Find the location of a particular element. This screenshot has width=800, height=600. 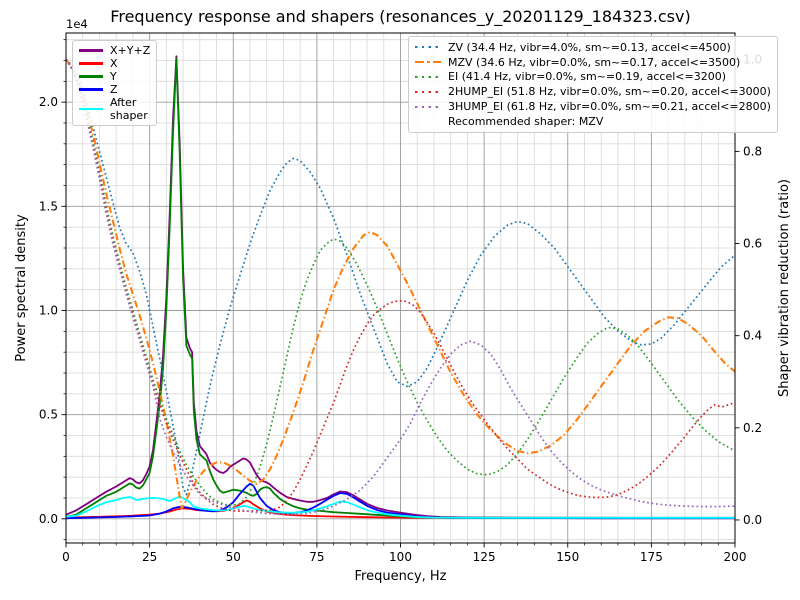

legend-label: X is located at coordinates (114, 63).